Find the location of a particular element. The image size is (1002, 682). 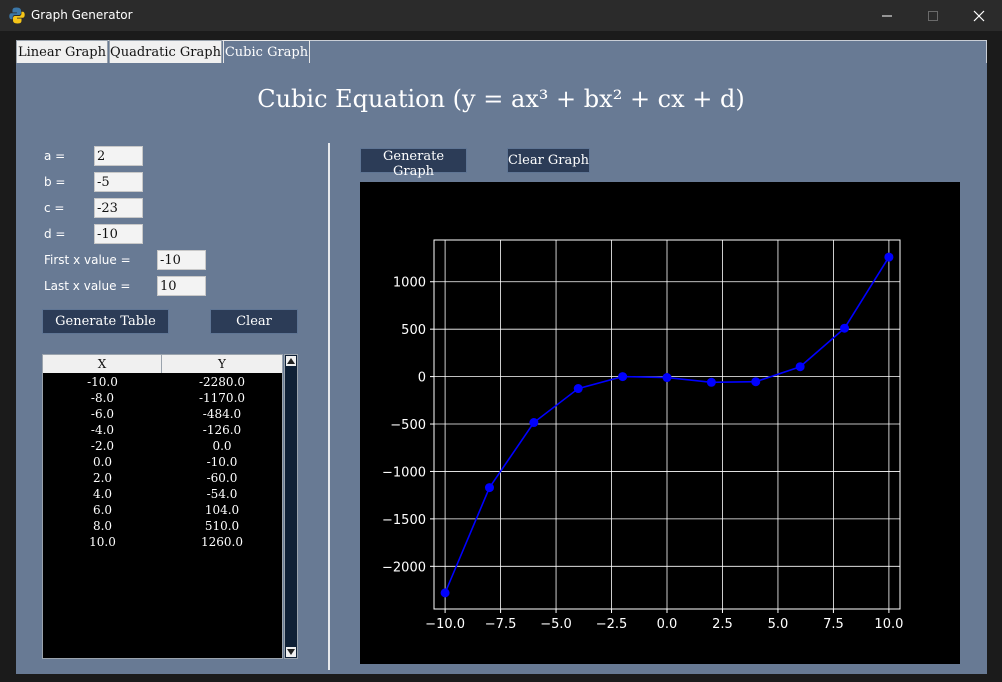

arrow-down-icon is located at coordinates (291, 652).